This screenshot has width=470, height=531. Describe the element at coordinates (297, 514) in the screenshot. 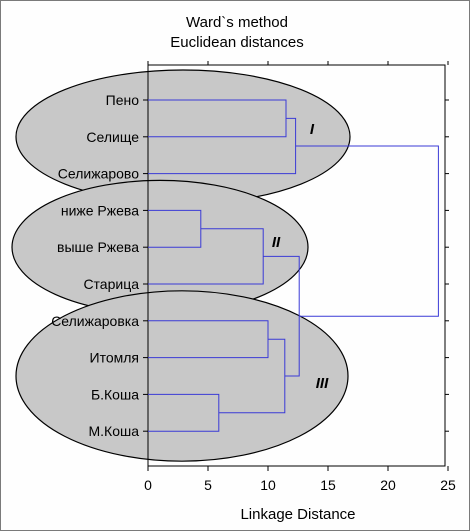

I see `x-axis-title: Linkage Distance` at that location.